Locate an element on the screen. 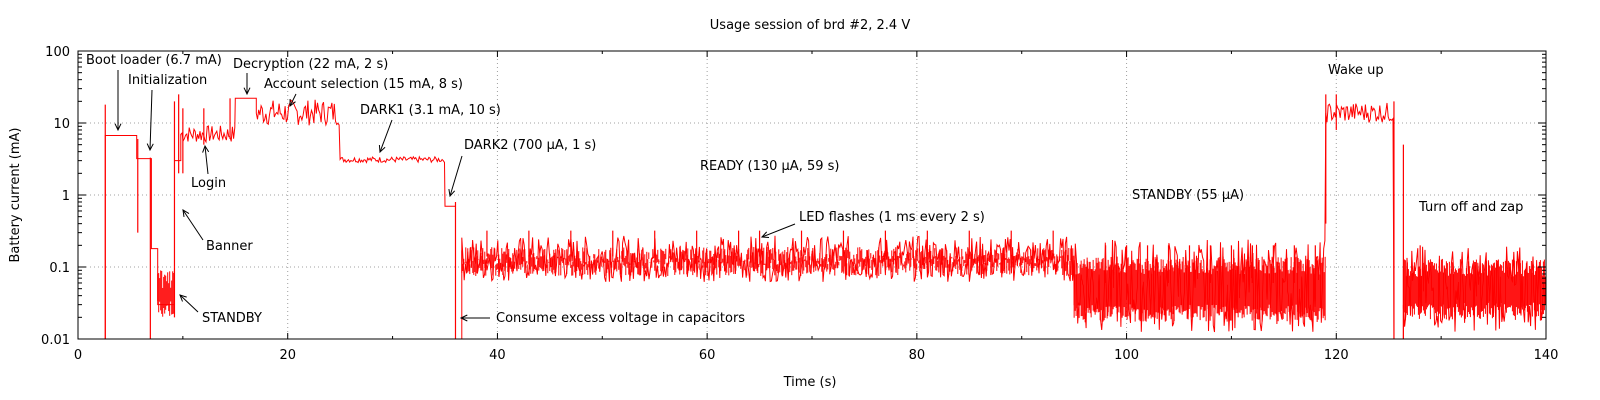 Image resolution: width=1600 pixels, height=400 pixels. x-tick-label: 140 is located at coordinates (1546, 355).